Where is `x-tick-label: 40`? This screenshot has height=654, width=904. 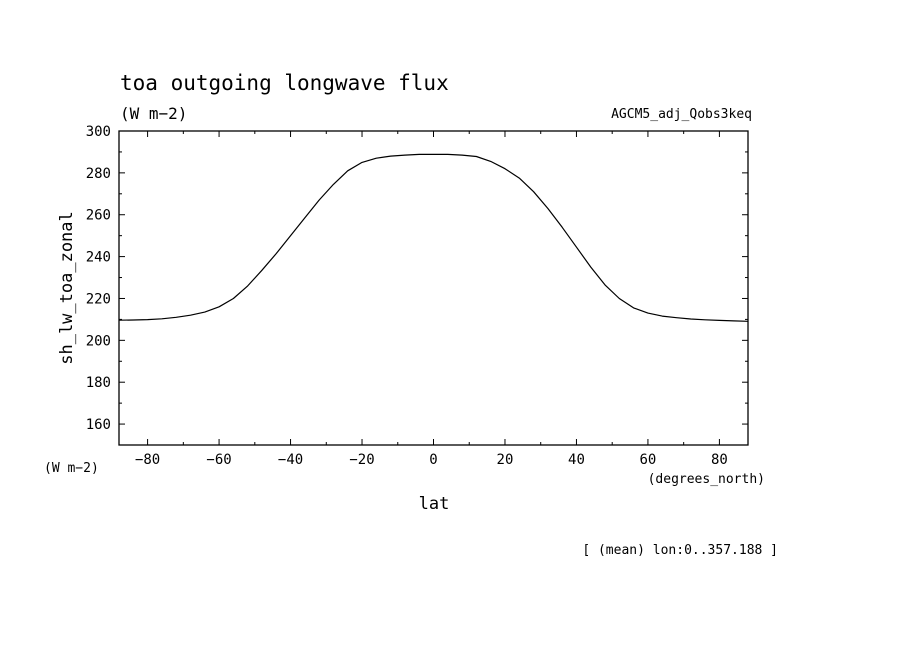
x-tick-label: 40 is located at coordinates (576, 460).